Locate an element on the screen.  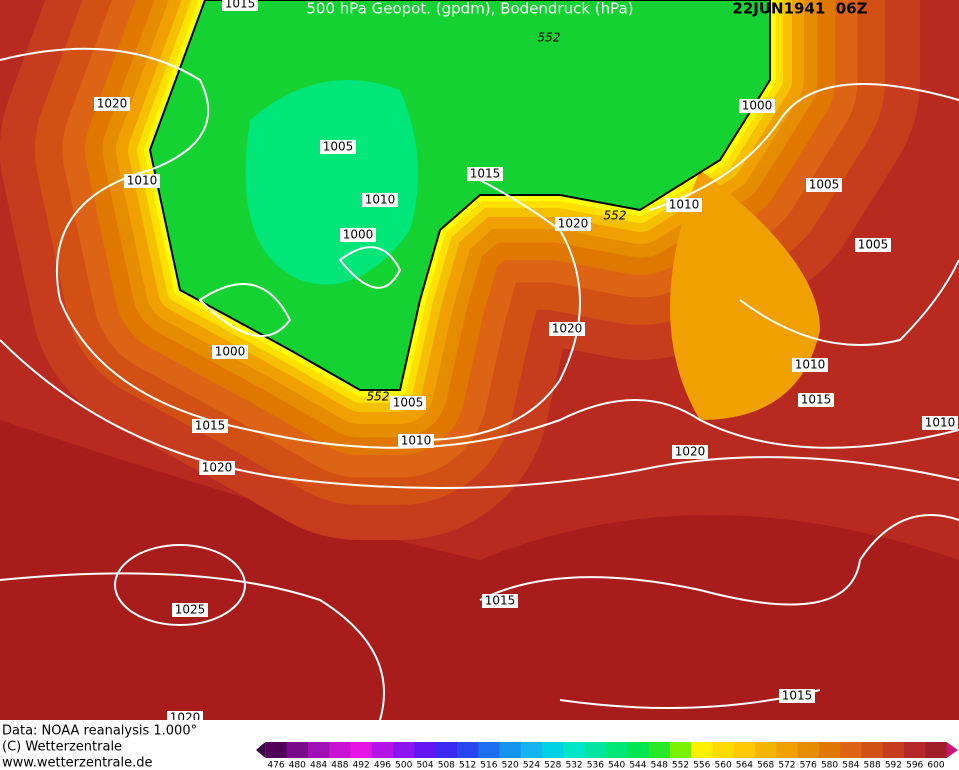
isobar-label: 1005 is located at coordinates (873, 245).